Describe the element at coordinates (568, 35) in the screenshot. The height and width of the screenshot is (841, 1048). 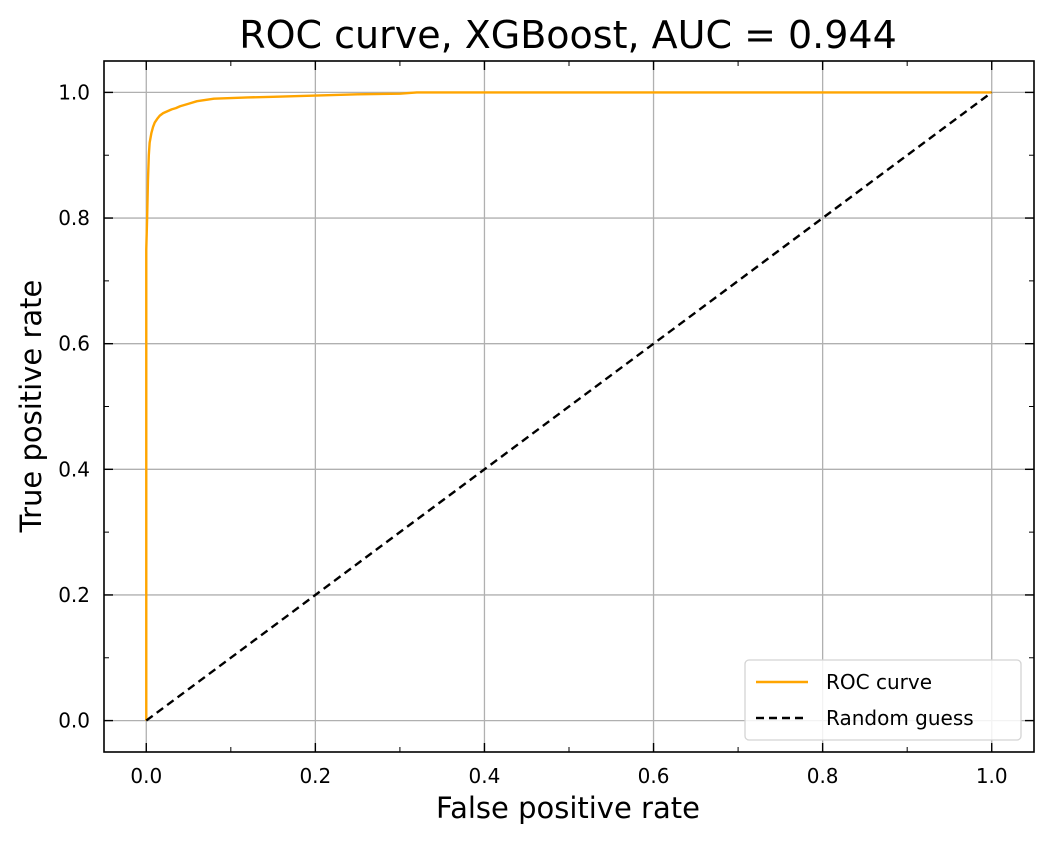
I see `chart-title: ROC curve, XGBoost, AUC = 0.944` at that location.